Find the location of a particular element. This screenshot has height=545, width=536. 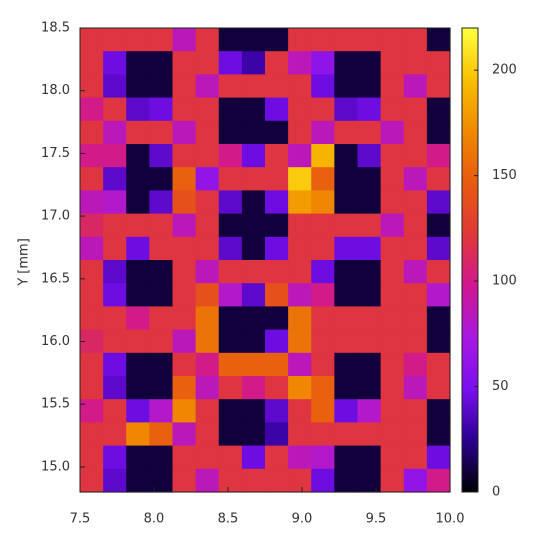

y-tick-label: 17.5 is located at coordinates (55, 153).